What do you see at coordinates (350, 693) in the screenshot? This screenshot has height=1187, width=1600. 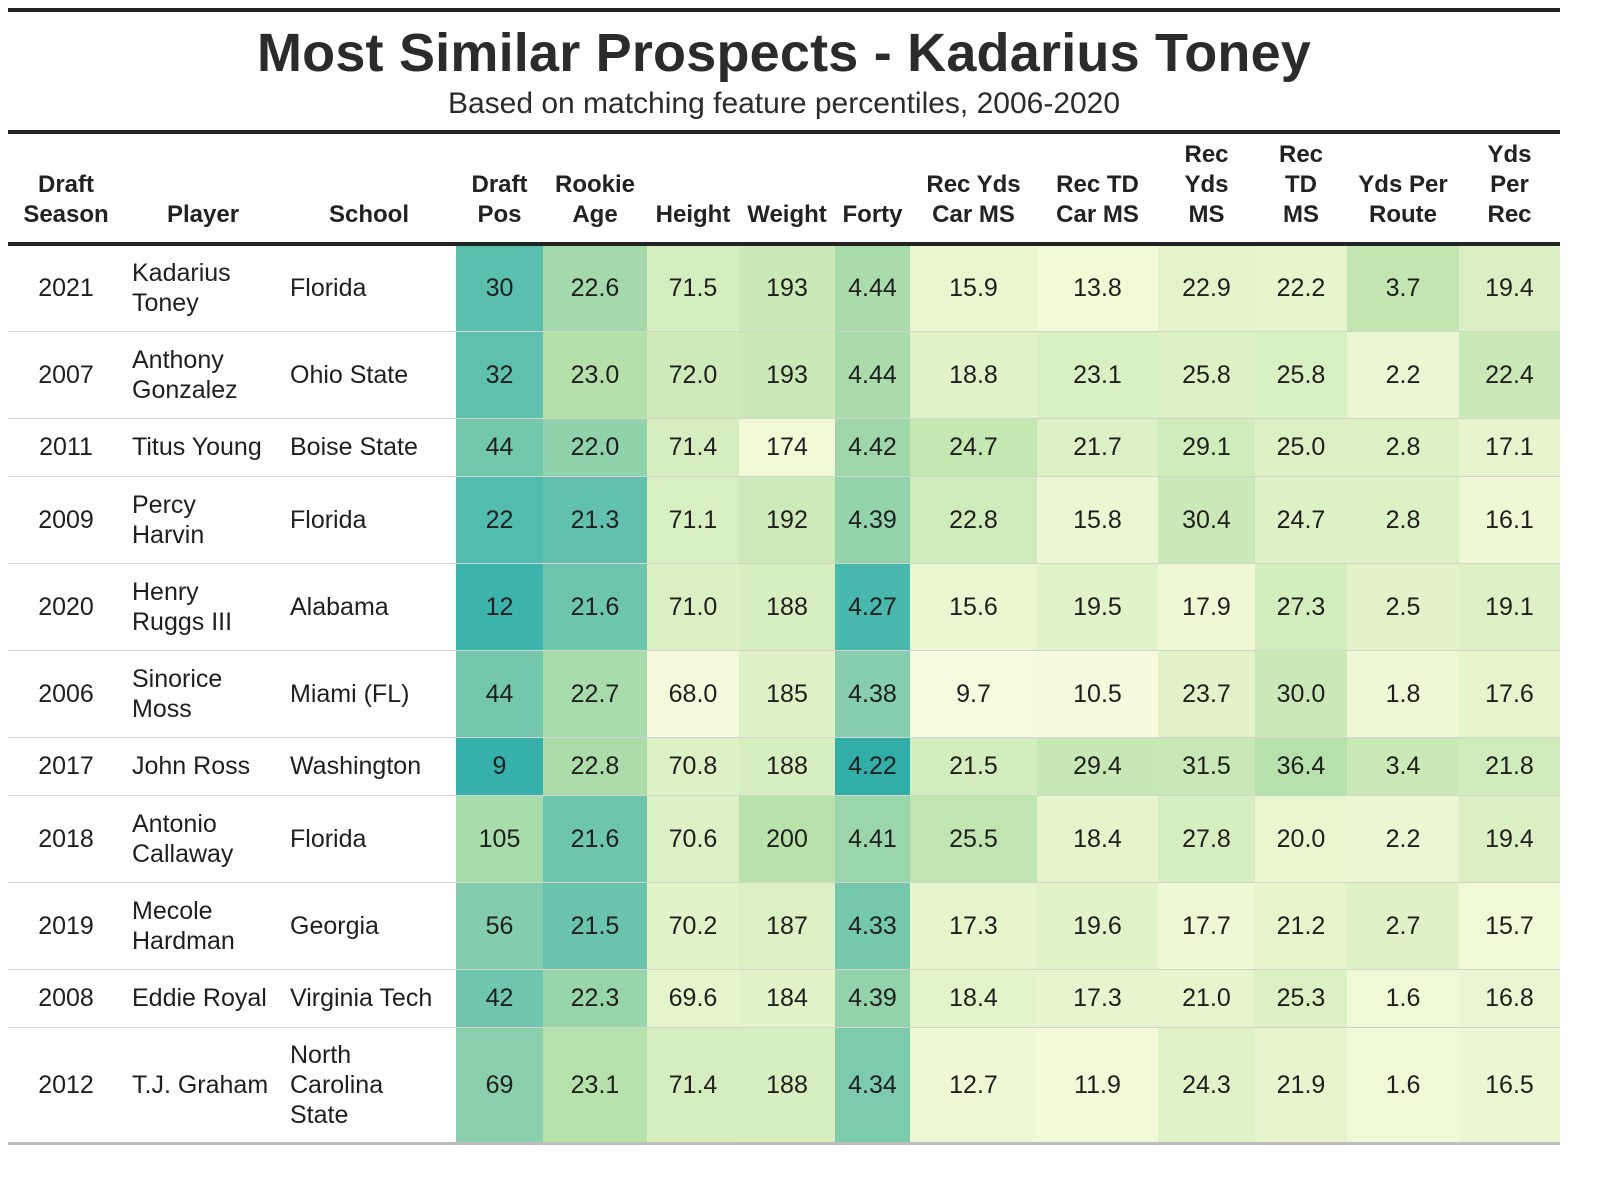 I see `school-line: Miami (FL)` at bounding box center [350, 693].